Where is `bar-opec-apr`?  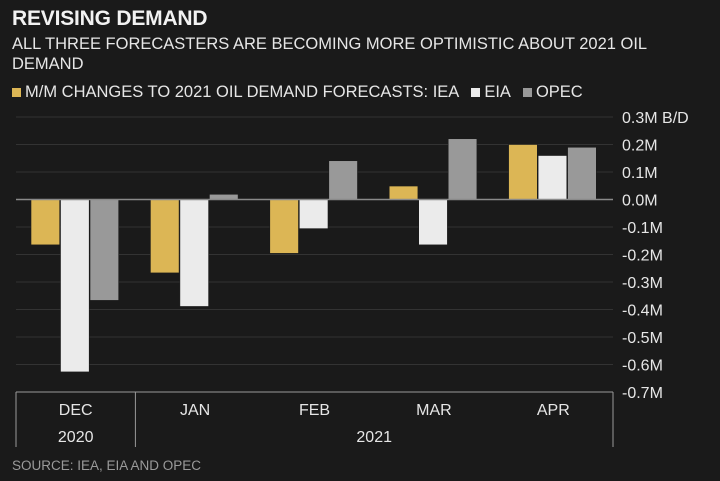 bar-opec-apr is located at coordinates (582, 173).